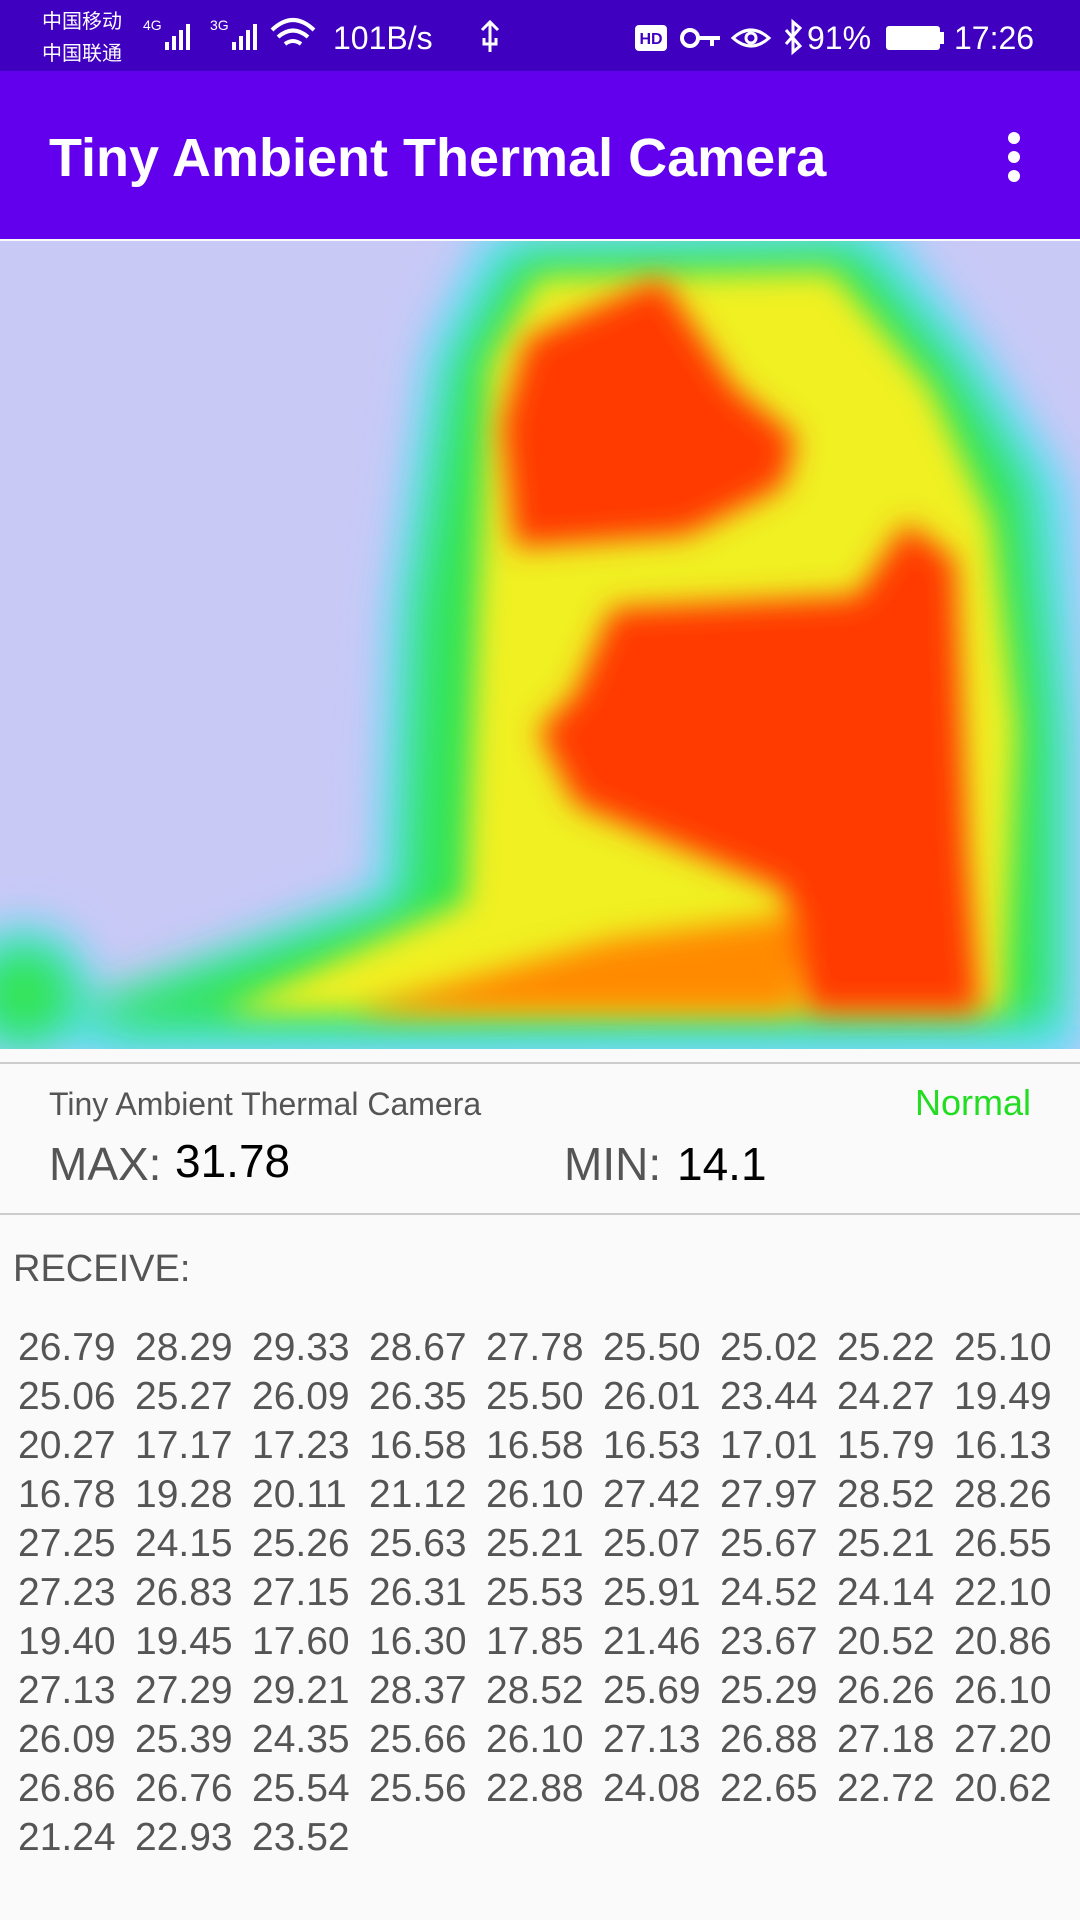  What do you see at coordinates (769, 1396) in the screenshot?
I see `receive-value: 23.44` at bounding box center [769, 1396].